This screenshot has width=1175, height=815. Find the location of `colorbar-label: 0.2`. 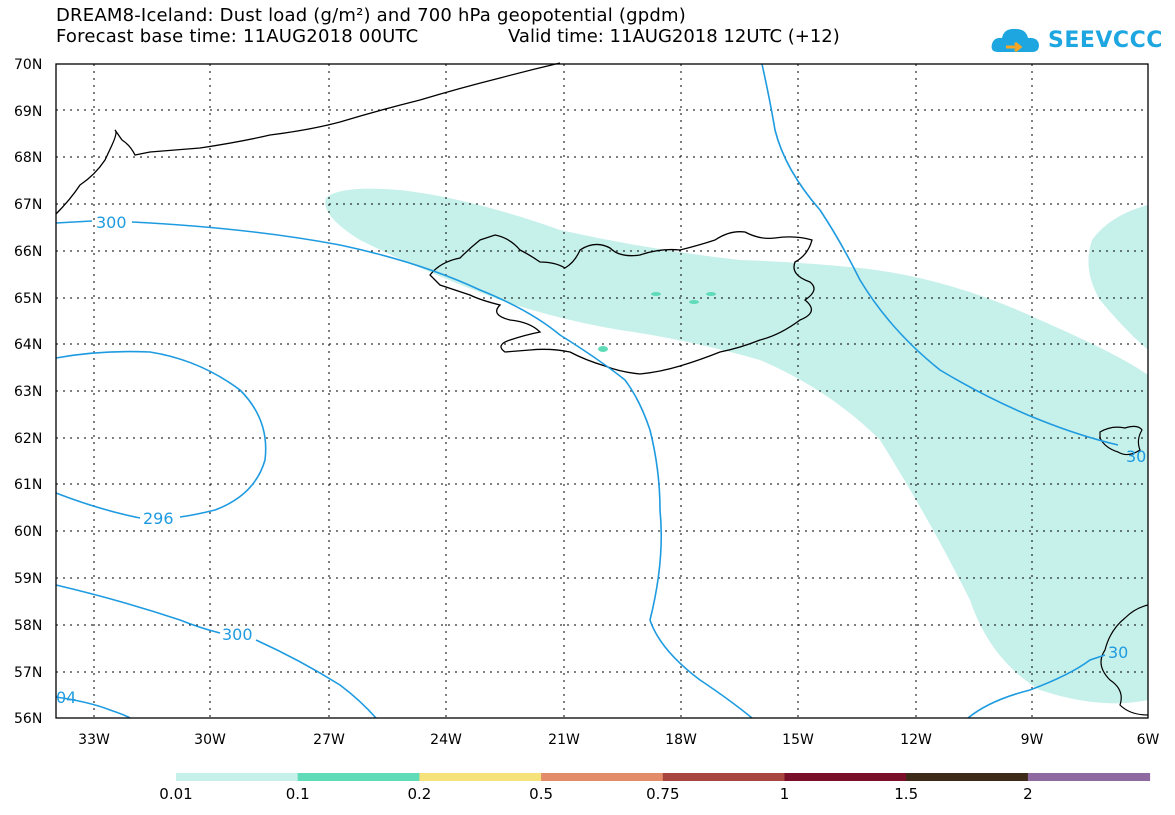

colorbar-label: 0.2 is located at coordinates (419, 794).